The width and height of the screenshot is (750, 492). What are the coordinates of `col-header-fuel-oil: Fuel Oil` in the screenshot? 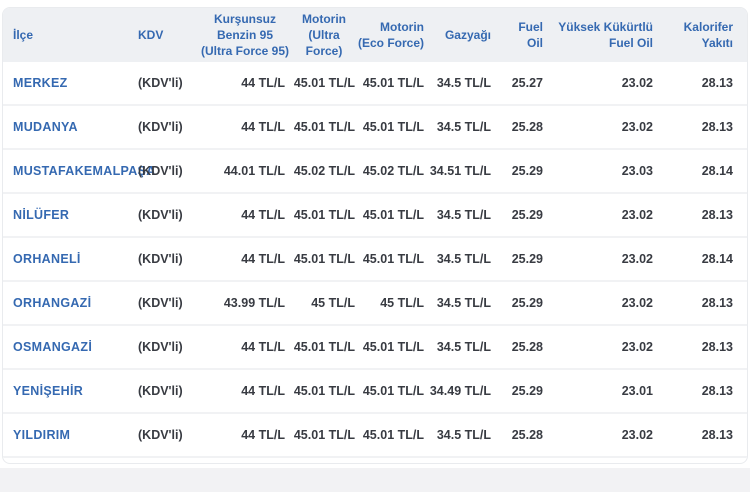 It's located at (519, 35).